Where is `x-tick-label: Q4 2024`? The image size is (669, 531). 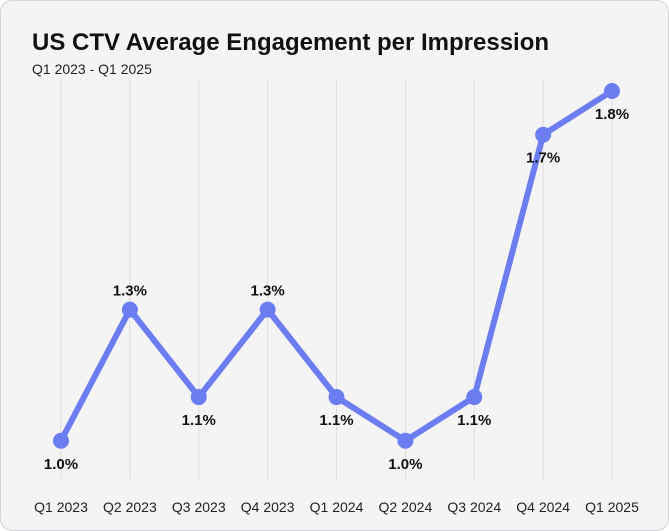 x-tick-label: Q4 2024 is located at coordinates (543, 507).